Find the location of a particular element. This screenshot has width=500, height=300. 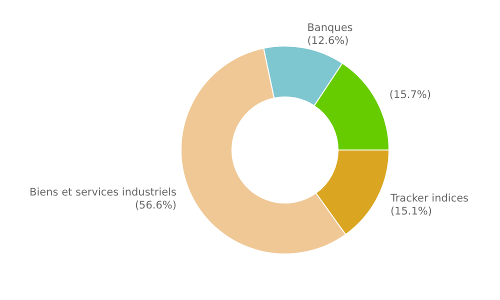

data-label: (15.7%) is located at coordinates (410, 94).